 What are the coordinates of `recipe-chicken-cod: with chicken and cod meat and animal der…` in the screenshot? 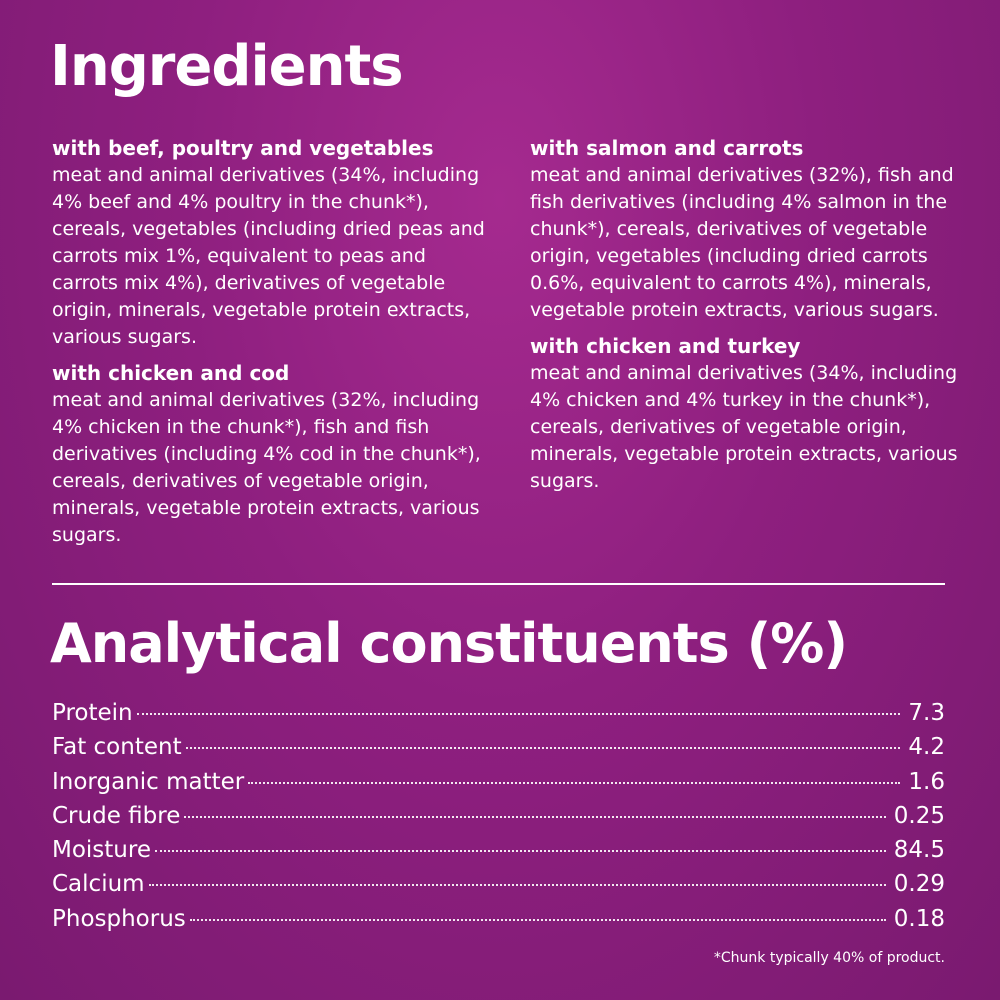 It's located at (272, 454).